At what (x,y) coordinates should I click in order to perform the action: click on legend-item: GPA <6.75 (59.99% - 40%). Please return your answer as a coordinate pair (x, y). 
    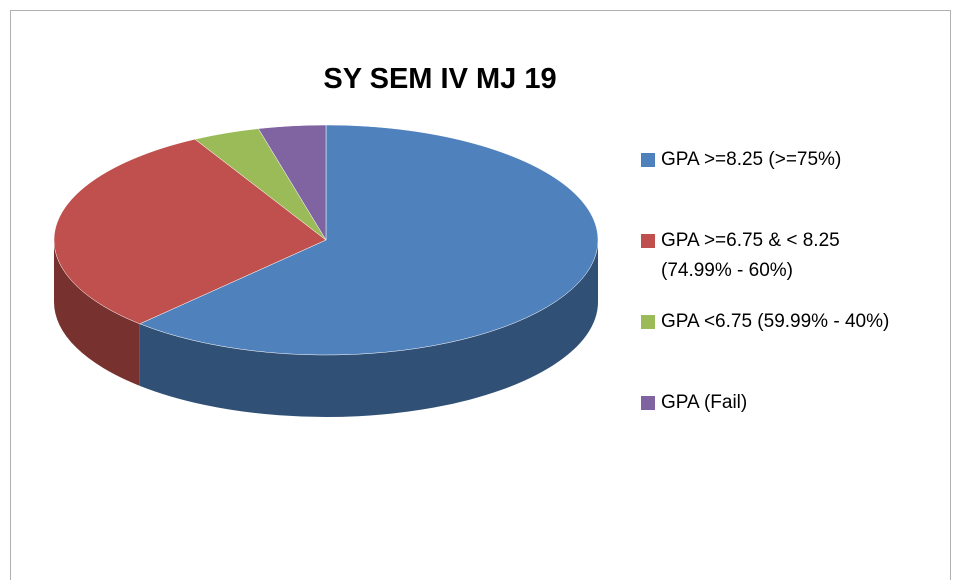
    Looking at the image, I should click on (796, 347).